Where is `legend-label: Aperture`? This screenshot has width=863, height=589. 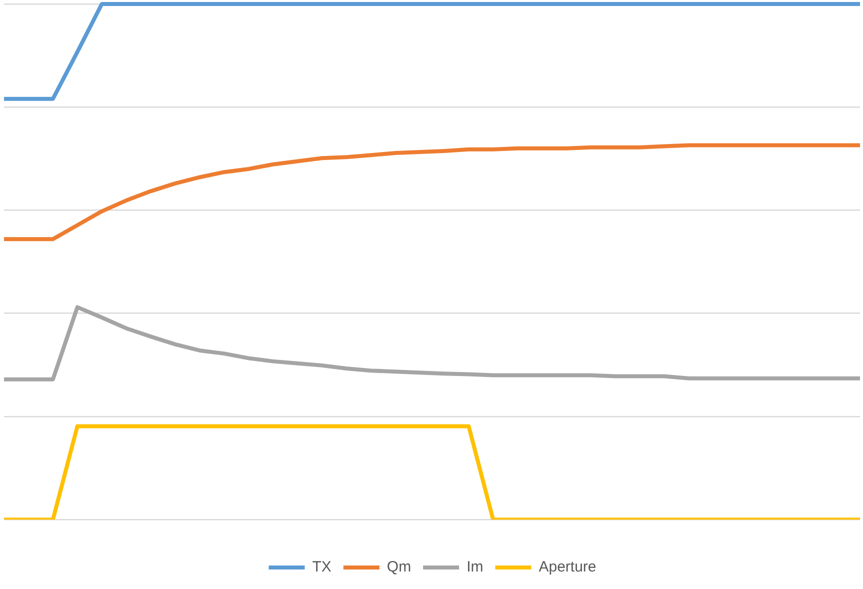 legend-label: Aperture is located at coordinates (567, 567).